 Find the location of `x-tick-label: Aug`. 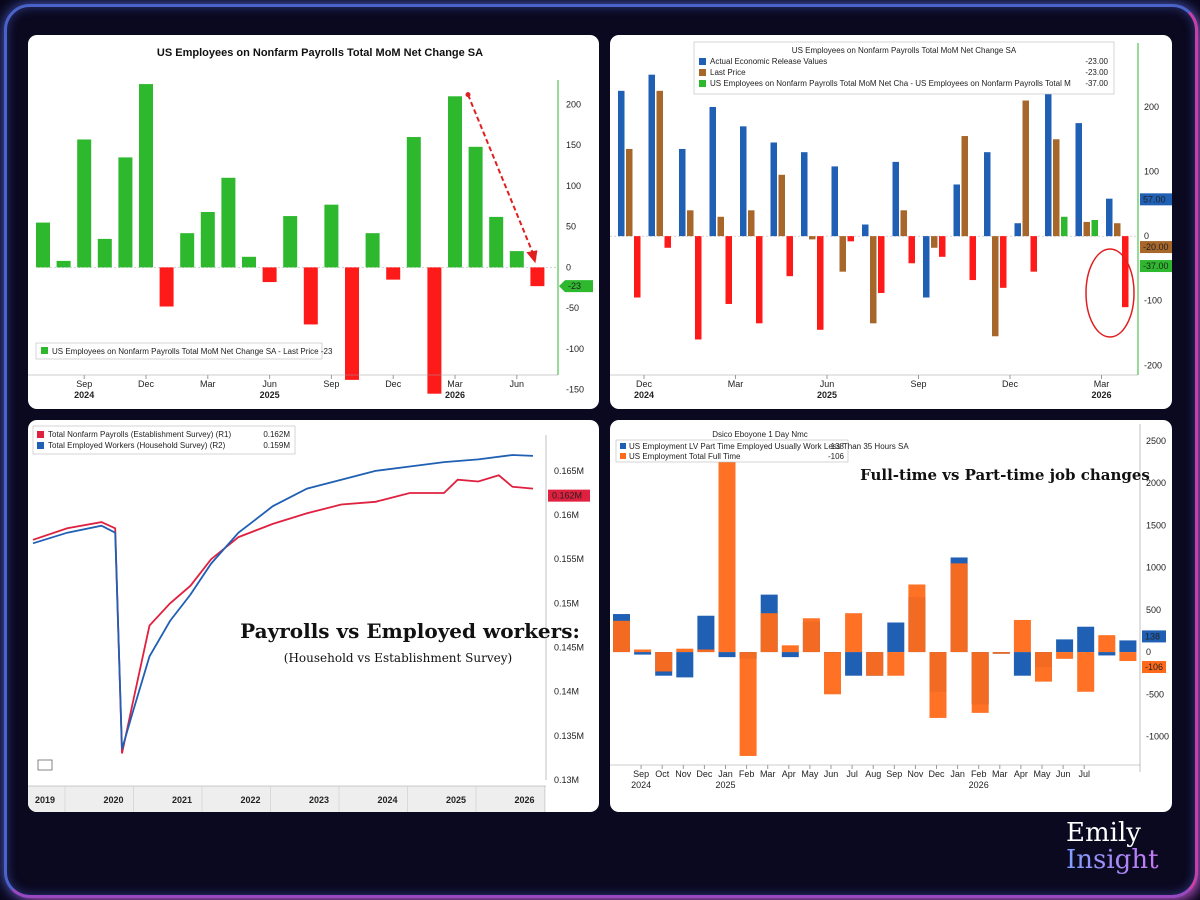

x-tick-label: Aug is located at coordinates (873, 774).